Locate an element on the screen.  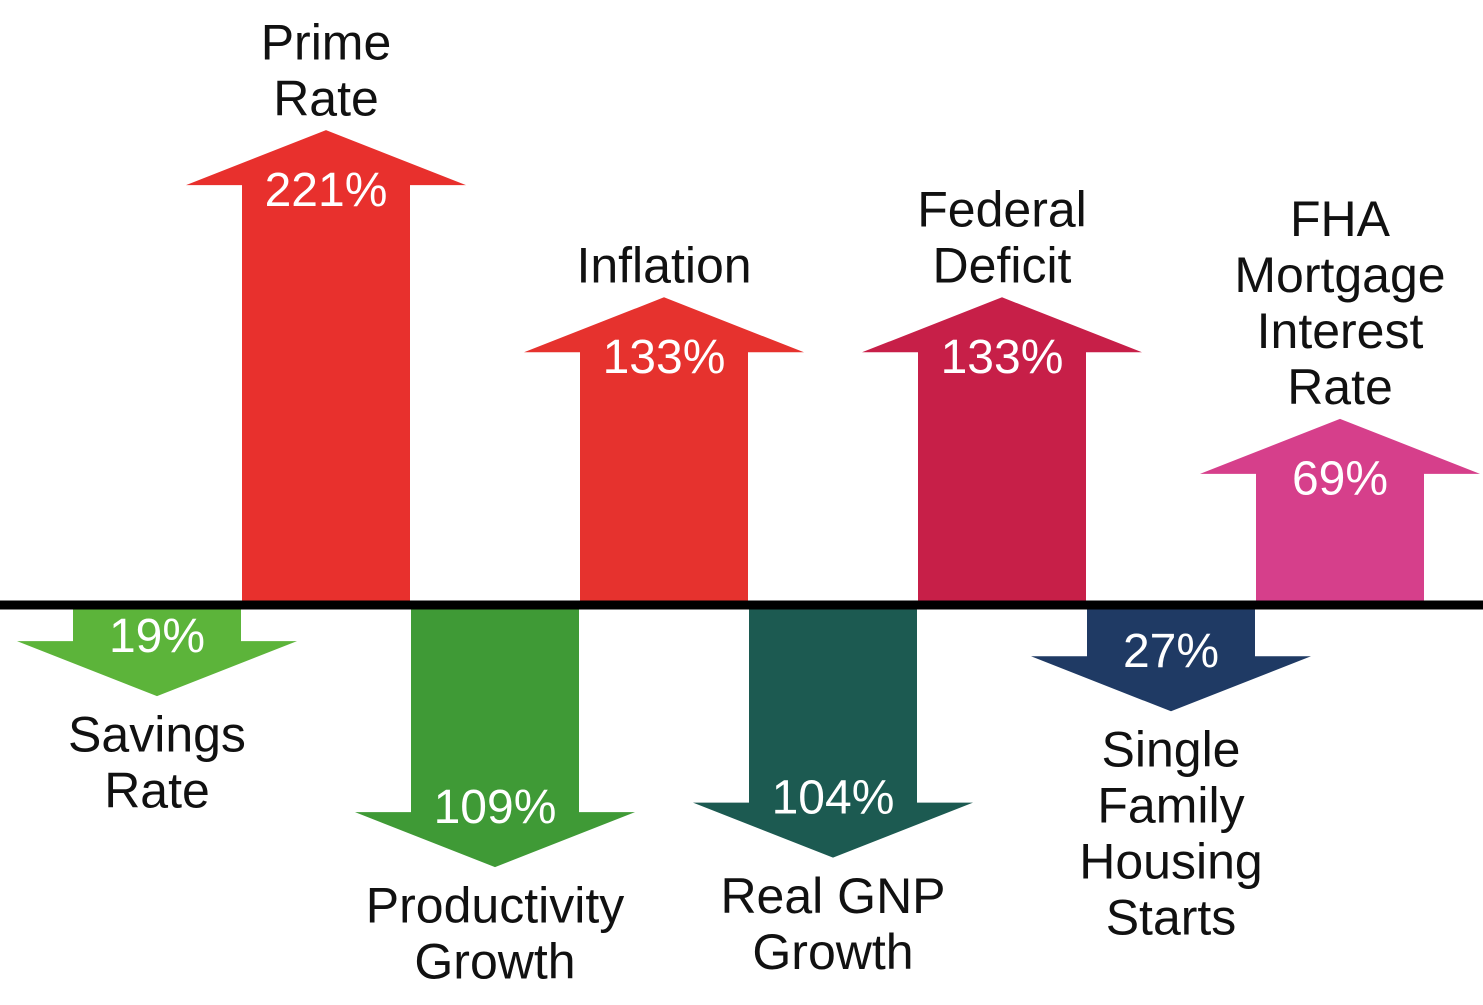
value-label: 19% is located at coordinates (157, 636).